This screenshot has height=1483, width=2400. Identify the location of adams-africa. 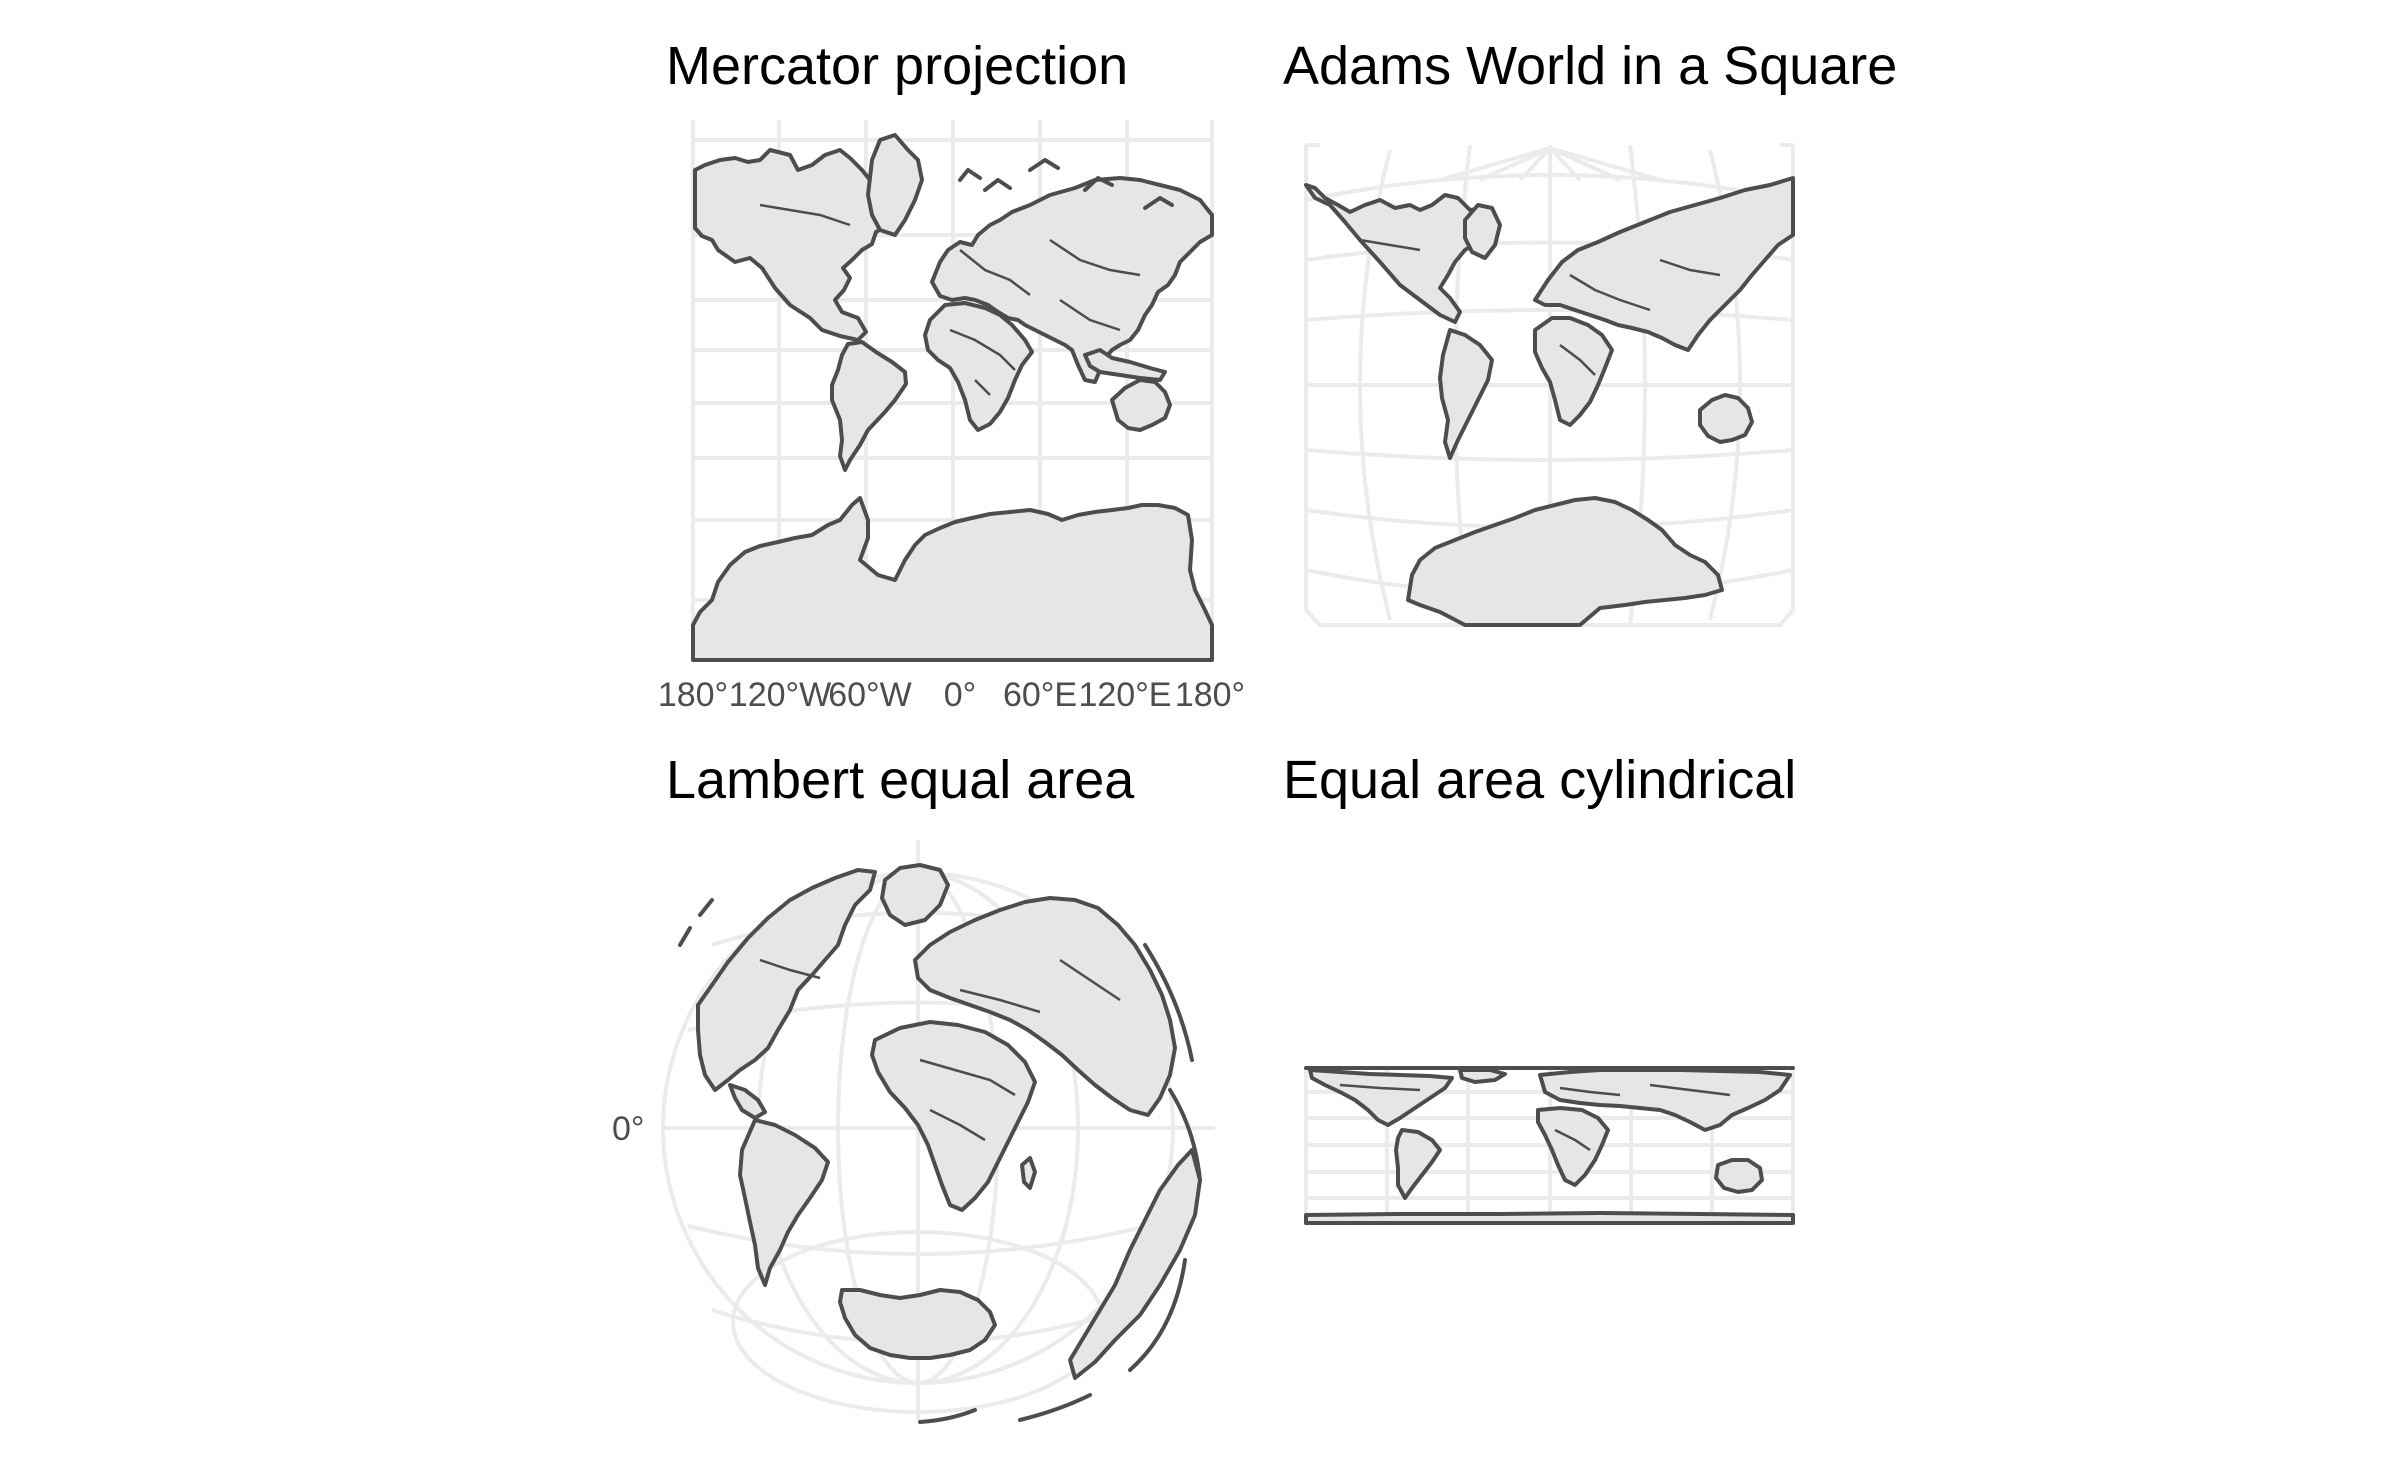
(1573, 371).